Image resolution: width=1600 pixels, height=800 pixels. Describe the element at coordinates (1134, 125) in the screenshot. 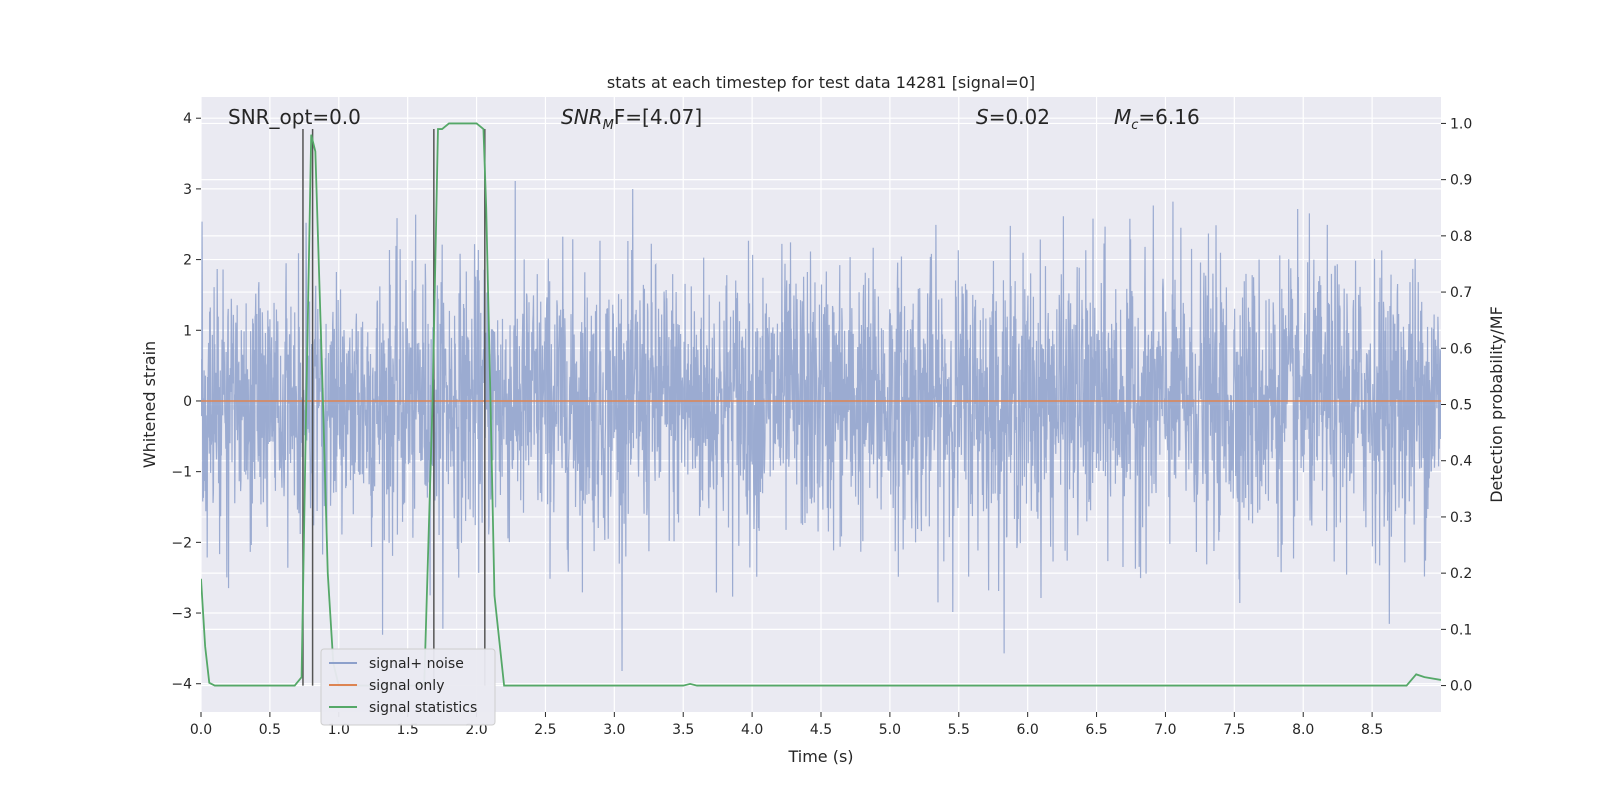

I see `annotation-mc-sub: c` at that location.